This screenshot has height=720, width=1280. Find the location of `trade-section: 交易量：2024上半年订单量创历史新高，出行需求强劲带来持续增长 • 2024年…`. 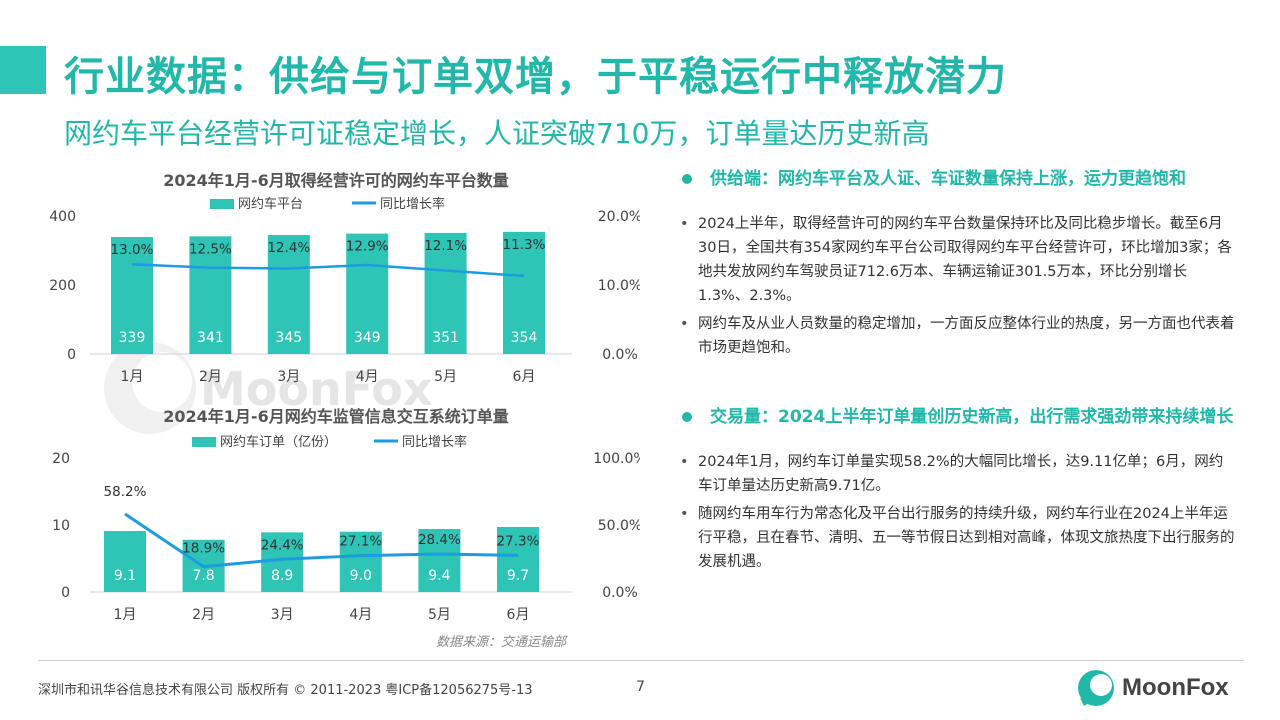

trade-section: 交易量：2024上半年订单量创历史新高，出行需求强劲带来持续增长 • 2024年… is located at coordinates (956, 489).